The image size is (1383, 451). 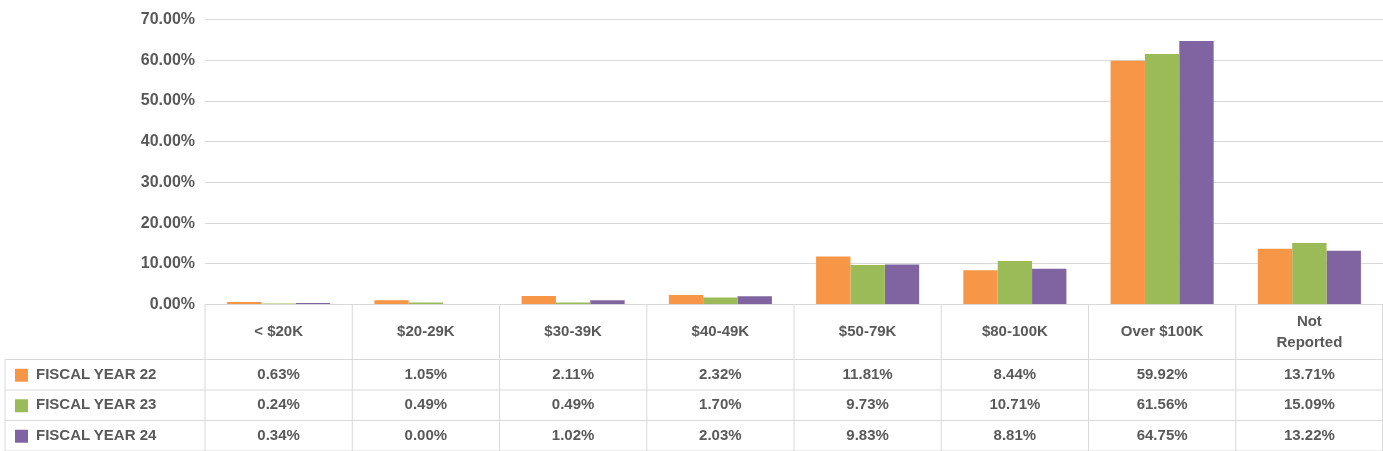 What do you see at coordinates (1162, 373) in the screenshot?
I see `data-label: 59.92%` at bounding box center [1162, 373].